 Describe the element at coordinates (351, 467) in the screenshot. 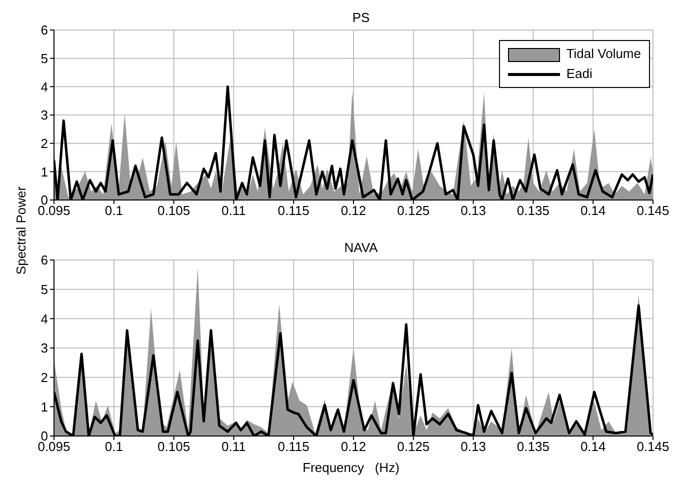

I see `x-axis-title: Frequency (Hz)` at that location.